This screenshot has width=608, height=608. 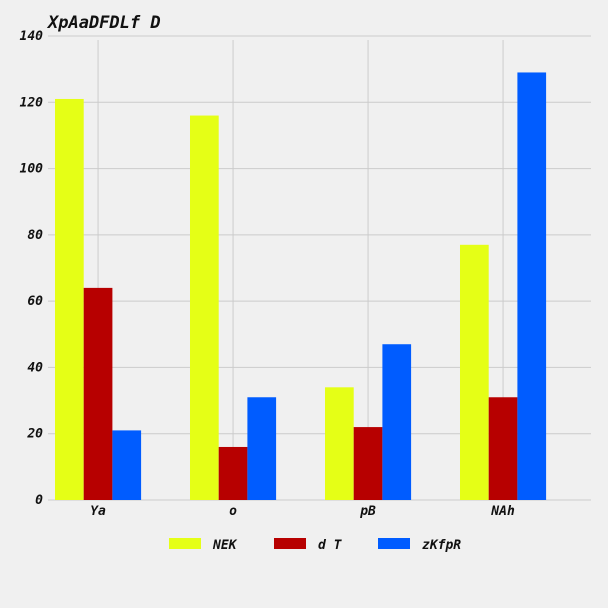 I want to click on legend-label: zKfpR, so click(x=441, y=545).